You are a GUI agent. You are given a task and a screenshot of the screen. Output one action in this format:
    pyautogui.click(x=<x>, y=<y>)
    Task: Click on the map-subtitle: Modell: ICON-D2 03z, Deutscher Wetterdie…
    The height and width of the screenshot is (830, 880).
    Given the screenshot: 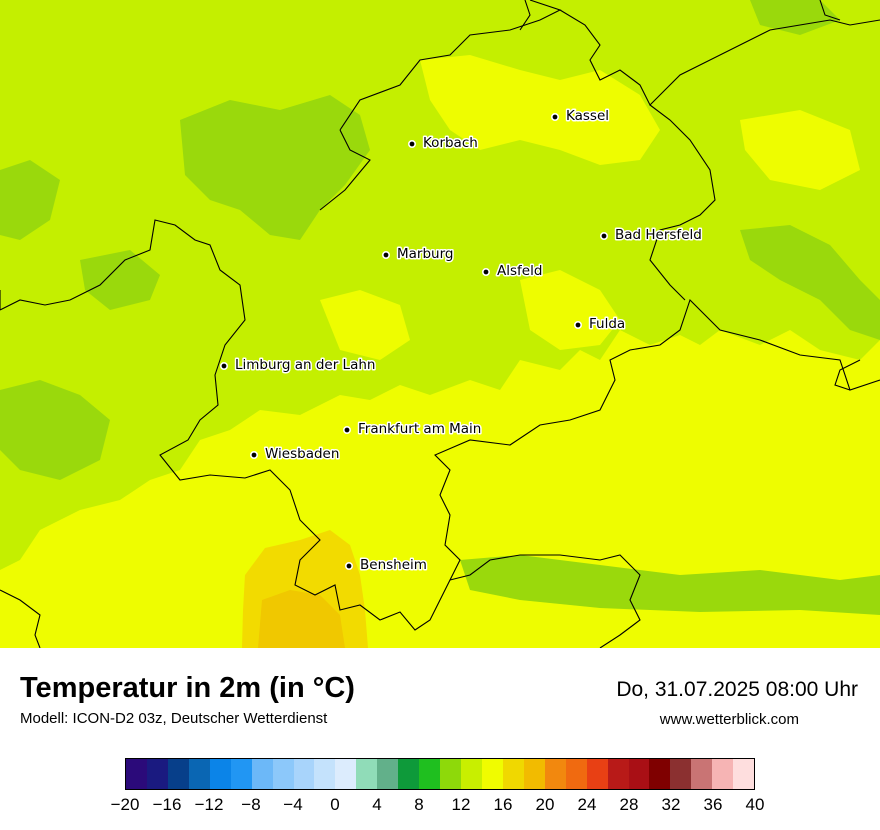 What is the action you would take?
    pyautogui.click(x=174, y=718)
    